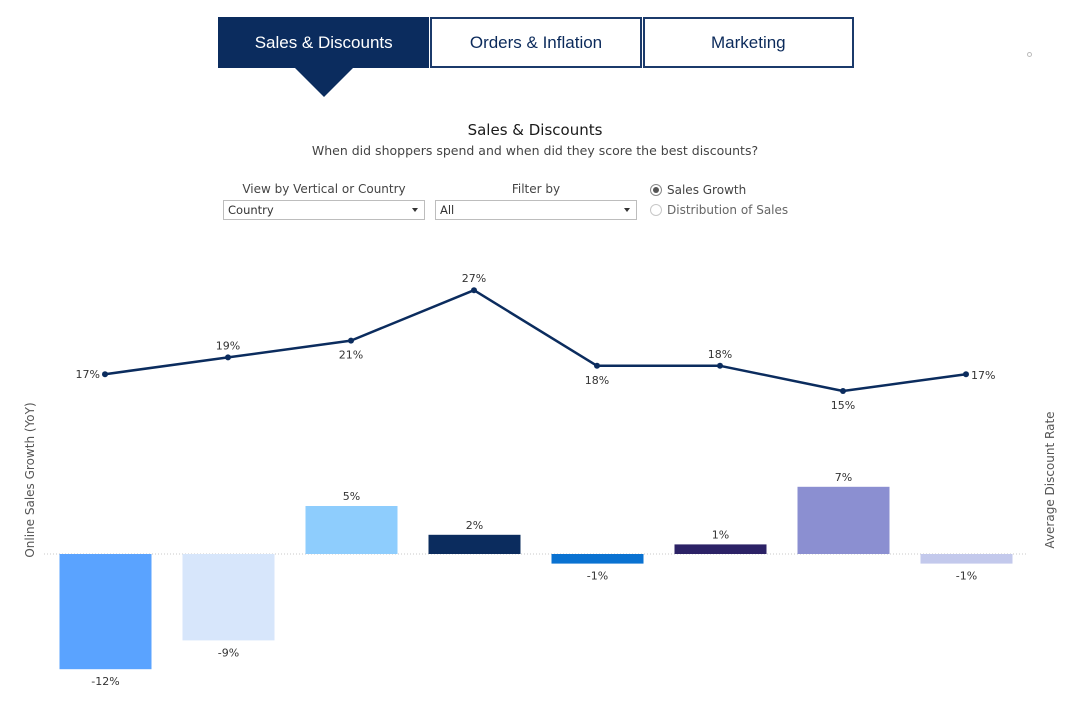 The height and width of the screenshot is (705, 1070). I want to click on bar-data-label: 7%, so click(843, 477).